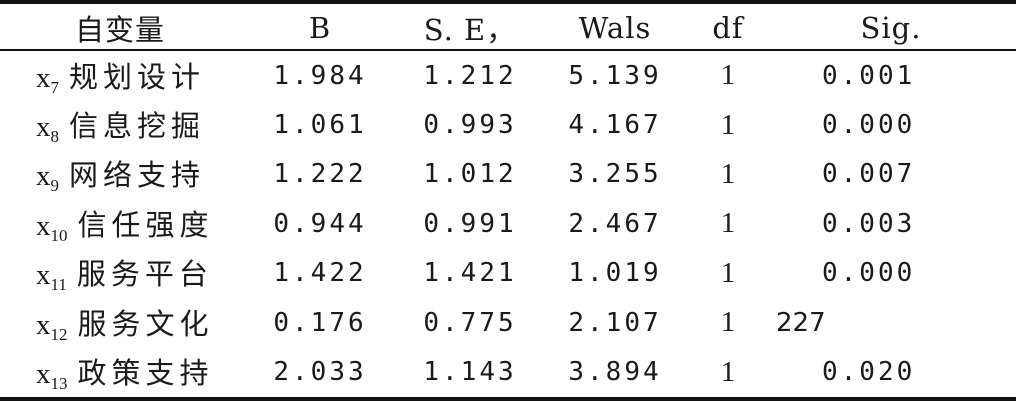 This screenshot has width=1016, height=401. Describe the element at coordinates (55, 186) in the screenshot. I see `variable-subscript: 9` at that location.